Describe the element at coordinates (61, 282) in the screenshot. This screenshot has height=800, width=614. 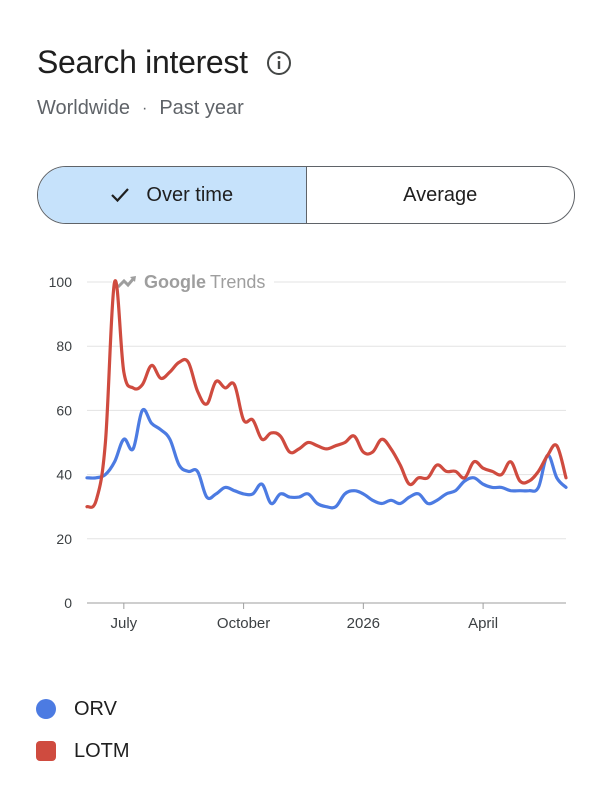
I see `y-tick-label: 100` at that location.